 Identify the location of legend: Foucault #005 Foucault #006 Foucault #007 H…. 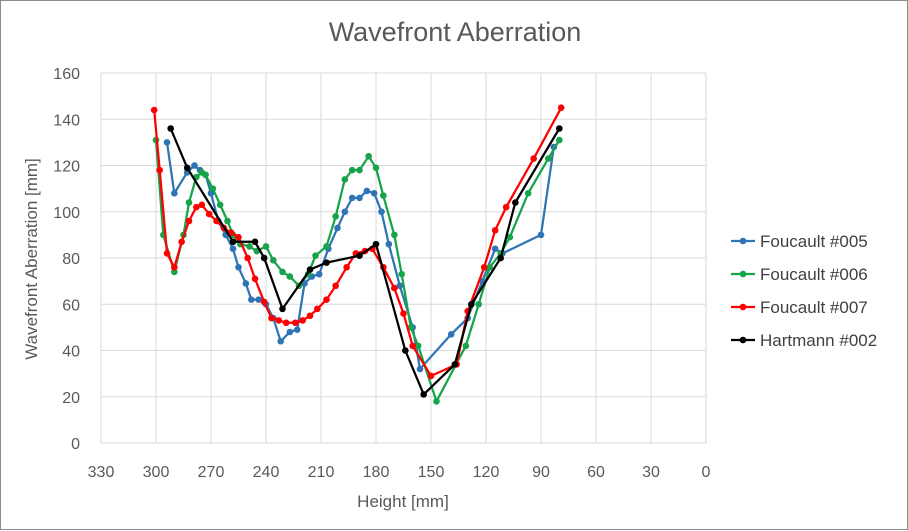
(804, 291).